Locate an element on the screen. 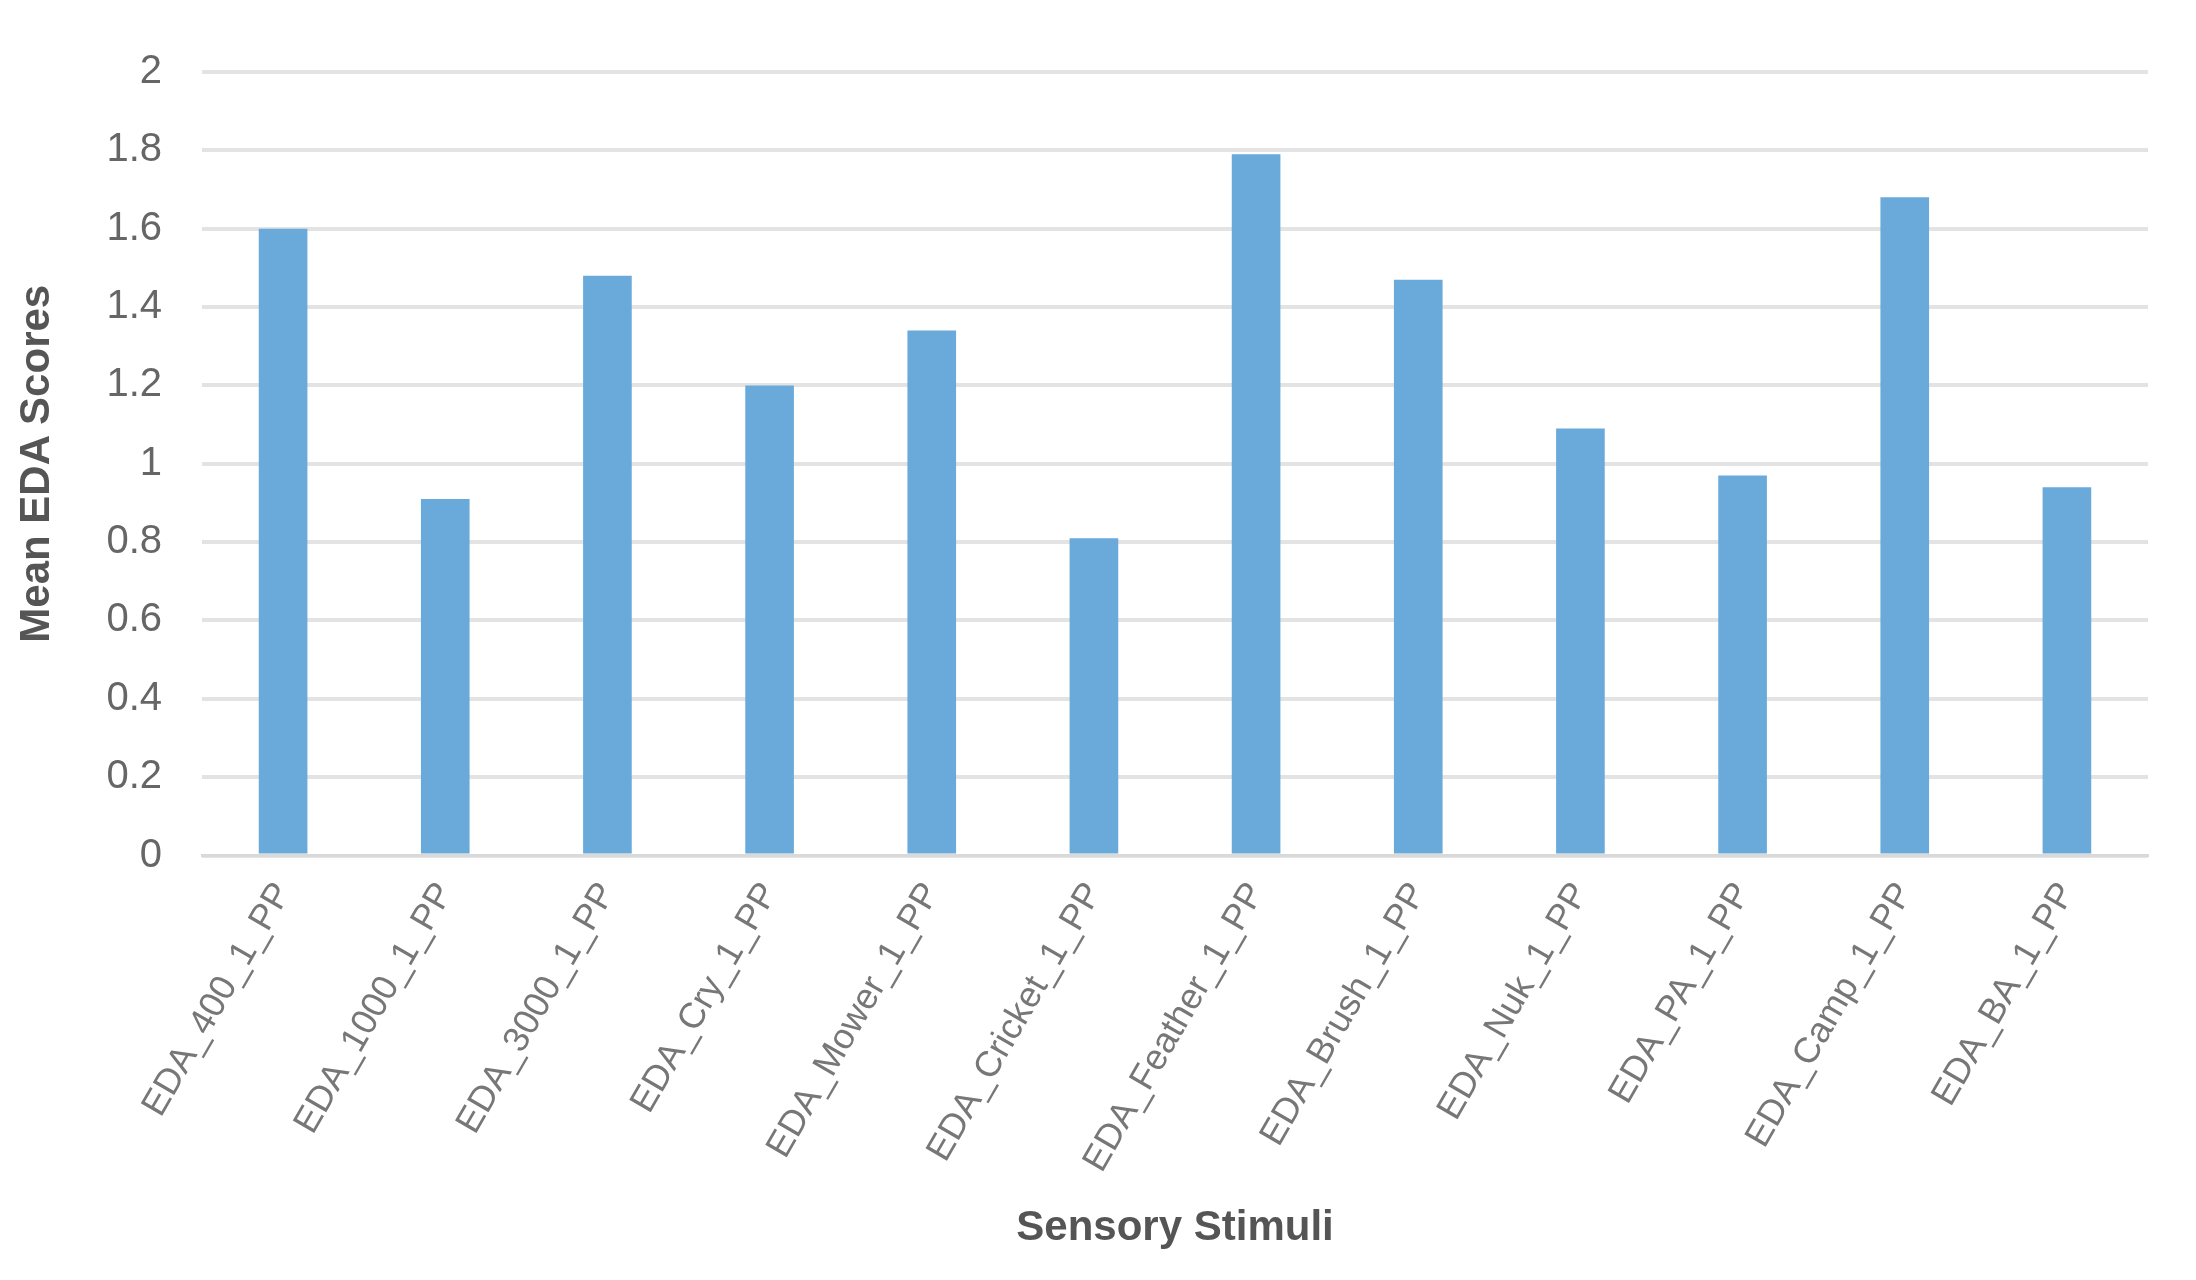 Image resolution: width=2196 pixels, height=1280 pixels. y-tick-label: 1.8 is located at coordinates (134, 147).